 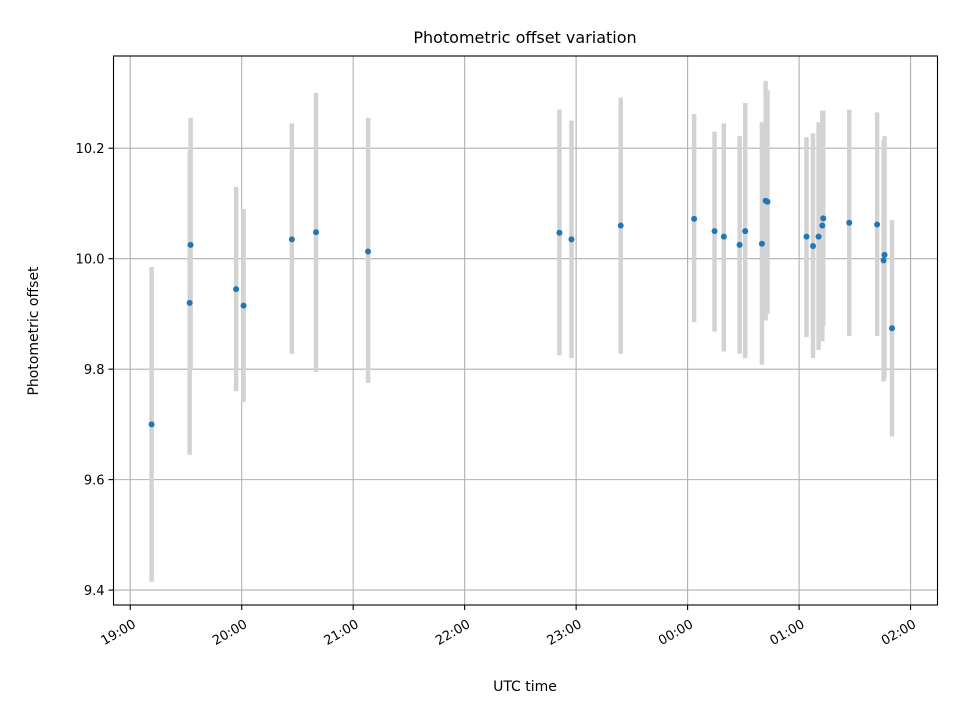 I want to click on chart-title: Photometric offset variation, so click(x=524, y=37).